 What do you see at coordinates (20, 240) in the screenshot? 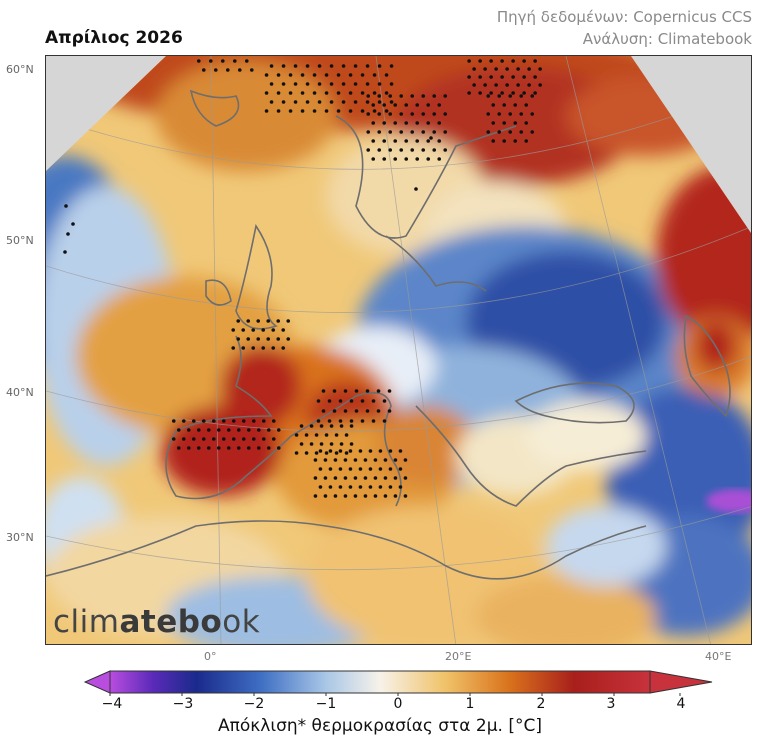
I see `lat-label-50n: 50°N` at bounding box center [20, 240].